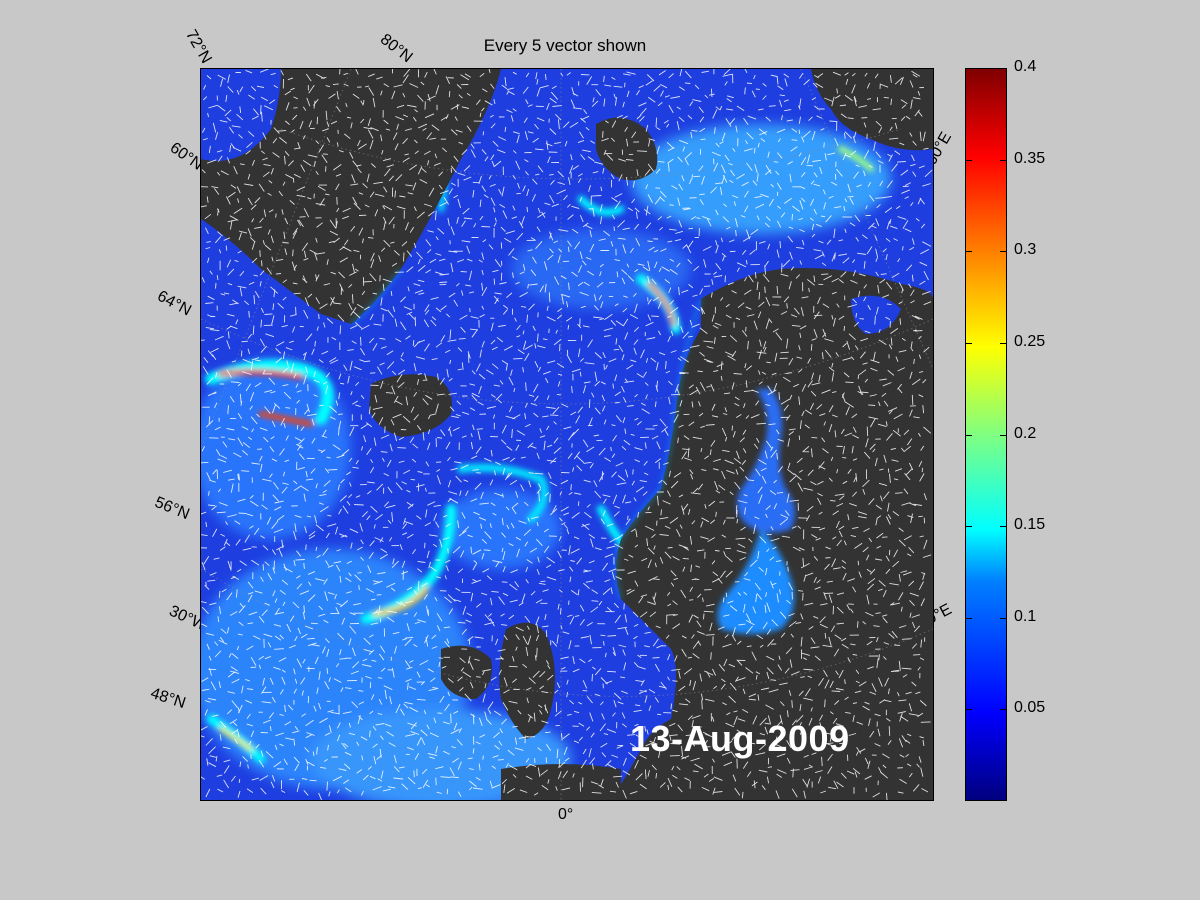 The width and height of the screenshot is (1200, 900). Describe the element at coordinates (172, 508) in the screenshot. I see `lat-label-56n: 56°N` at that location.